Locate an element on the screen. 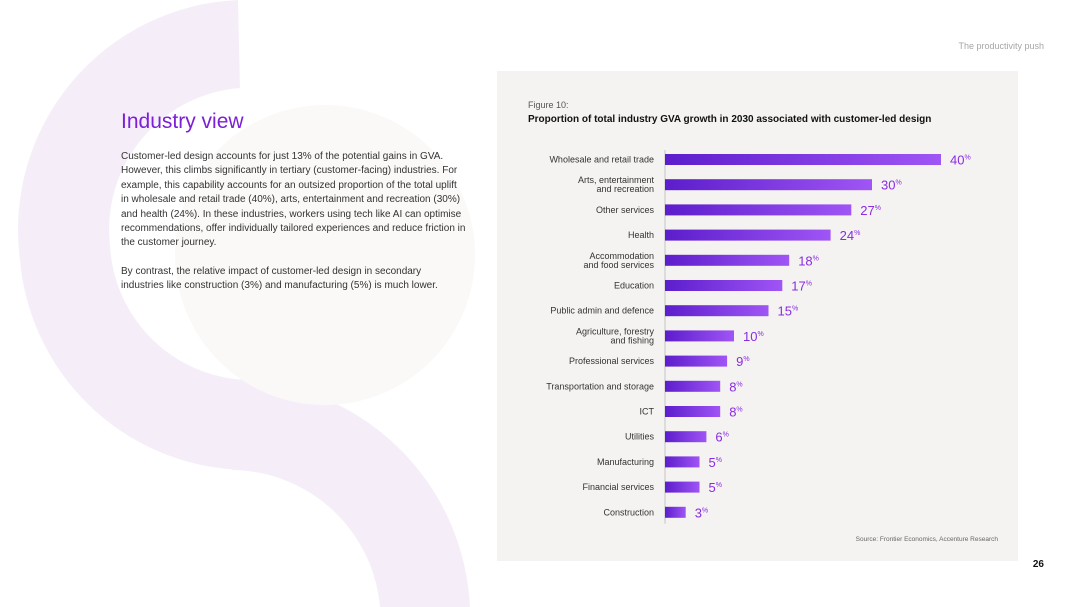 This screenshot has width=1080, height=607. category-label-line: Transportation and storage is located at coordinates (600, 386).